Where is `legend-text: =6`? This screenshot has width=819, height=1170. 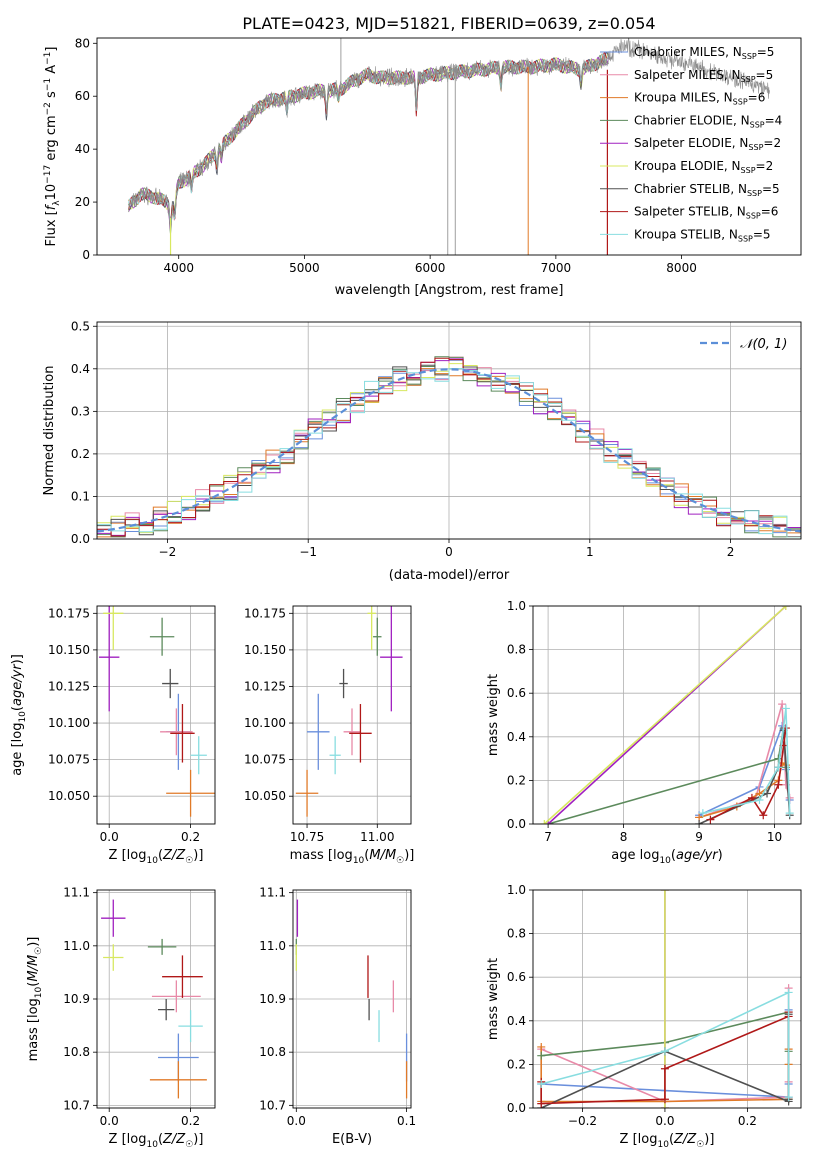 legend-text: =6 is located at coordinates (757, 98).